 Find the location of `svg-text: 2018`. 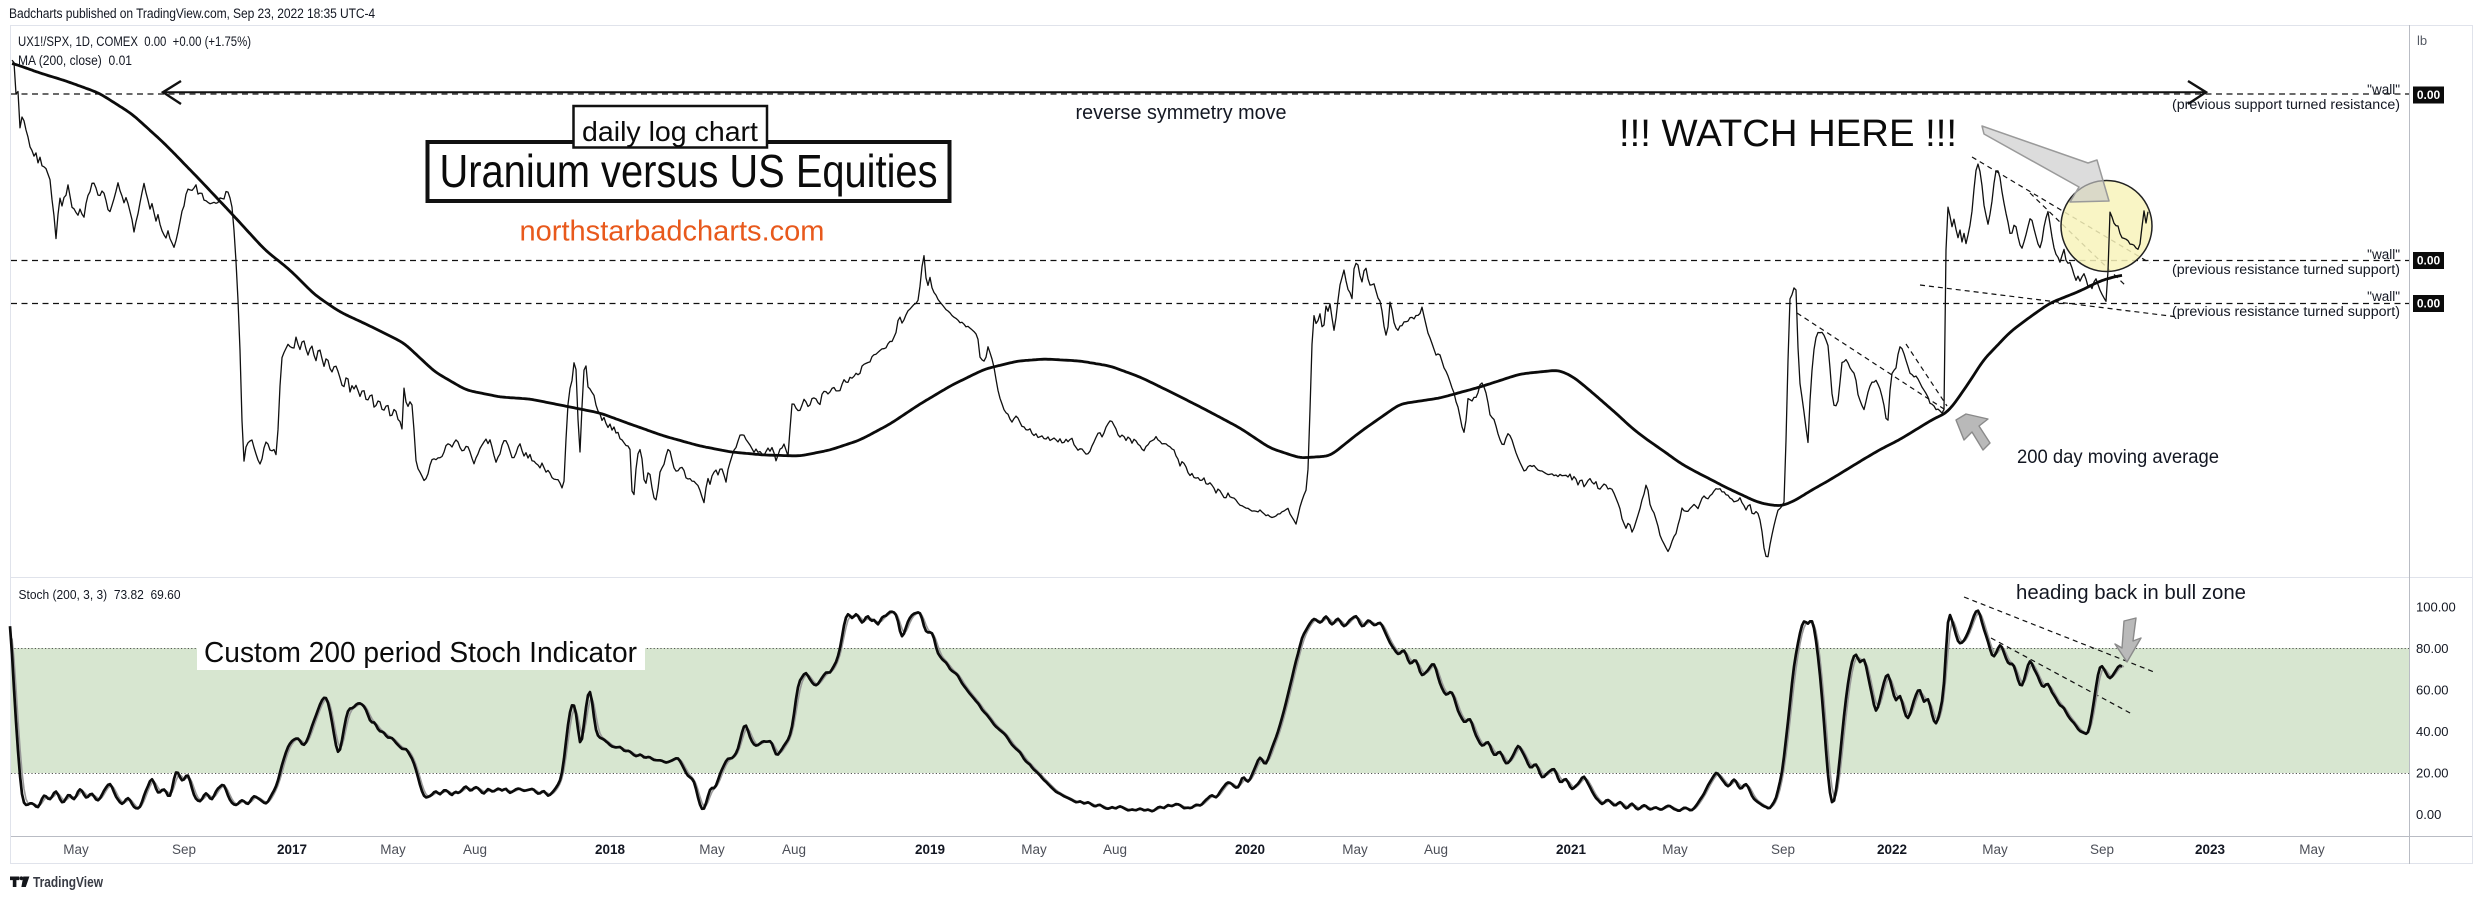

svg-text: 2018 is located at coordinates (610, 849).